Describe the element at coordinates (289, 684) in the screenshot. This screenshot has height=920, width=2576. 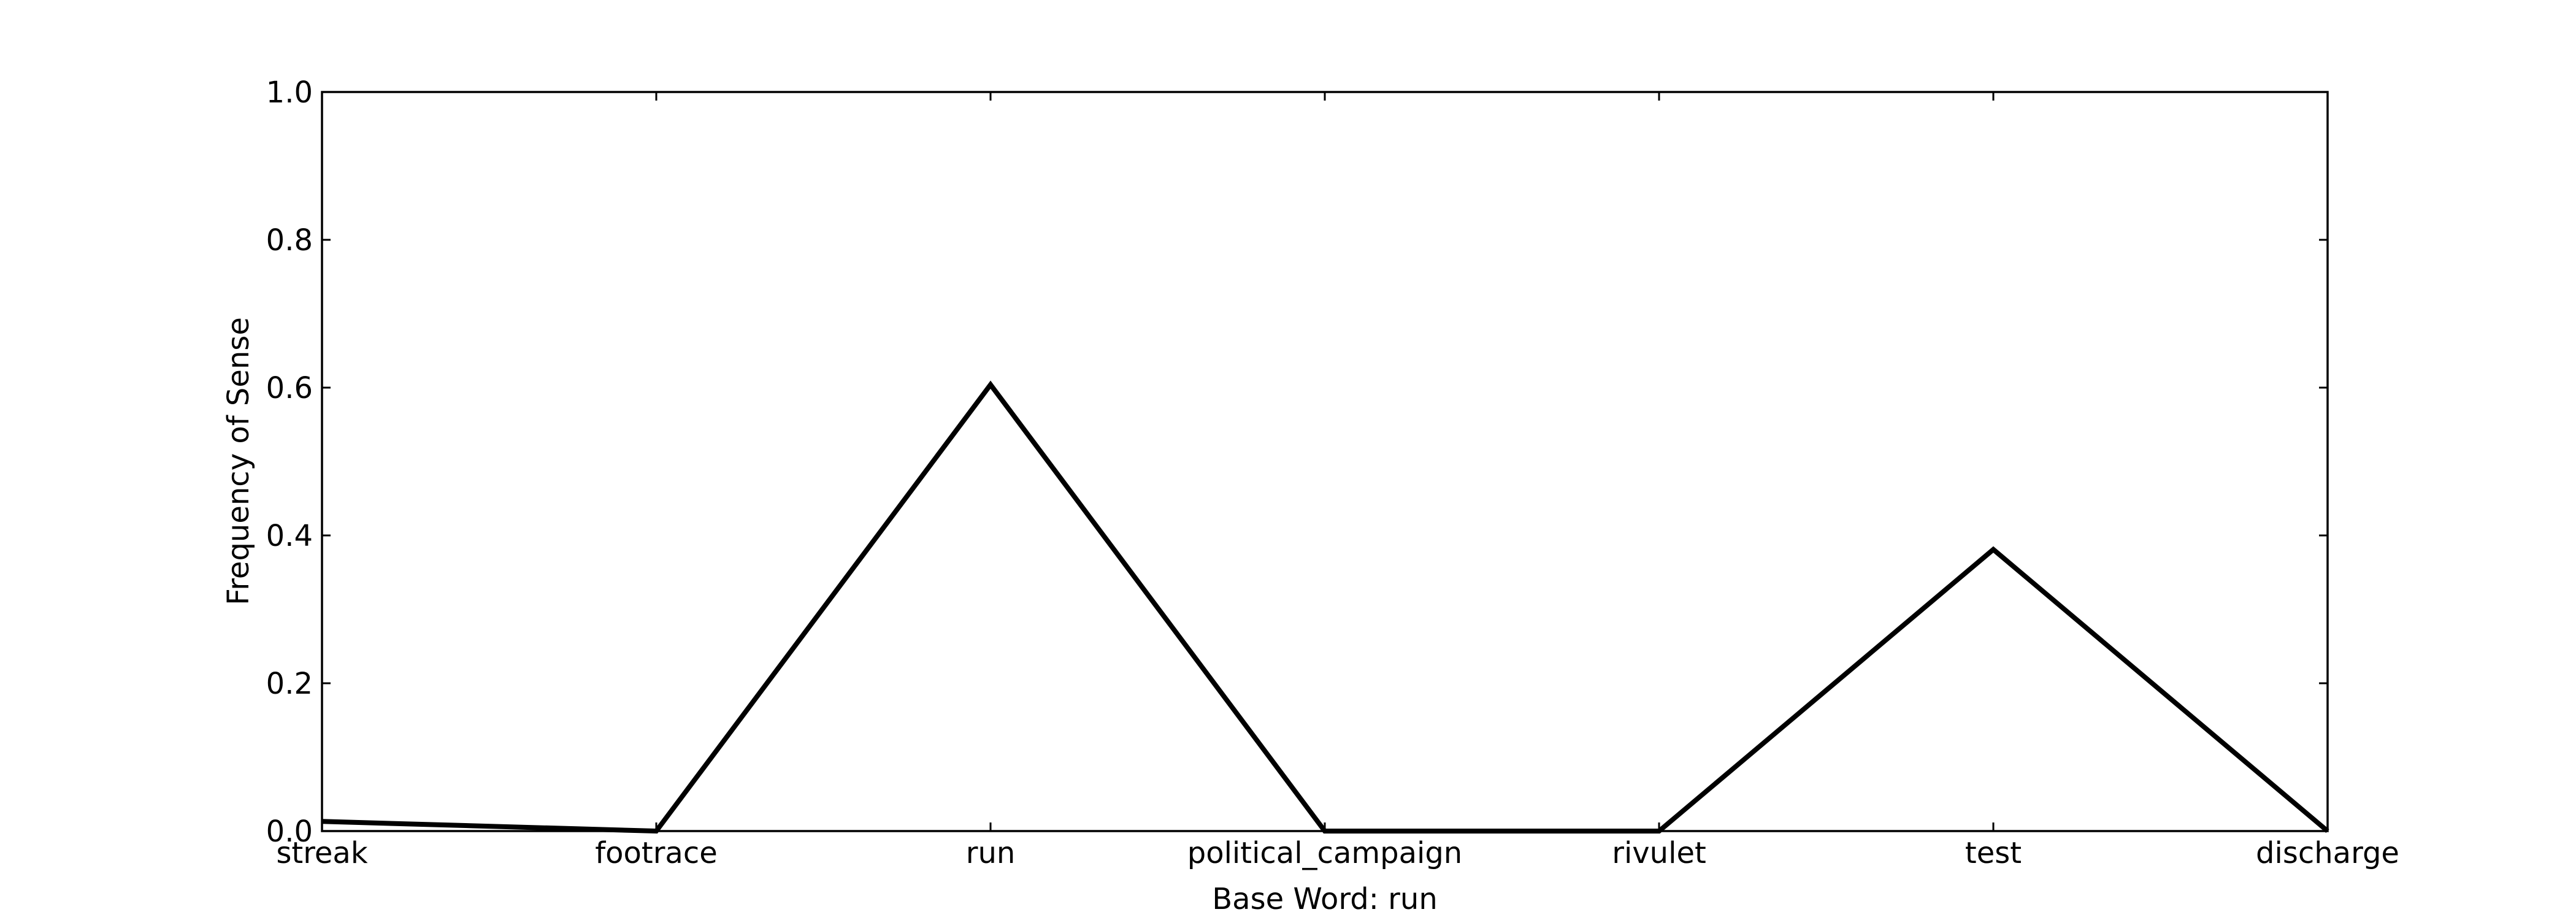
I see `y-tick-label: 0.2` at that location.